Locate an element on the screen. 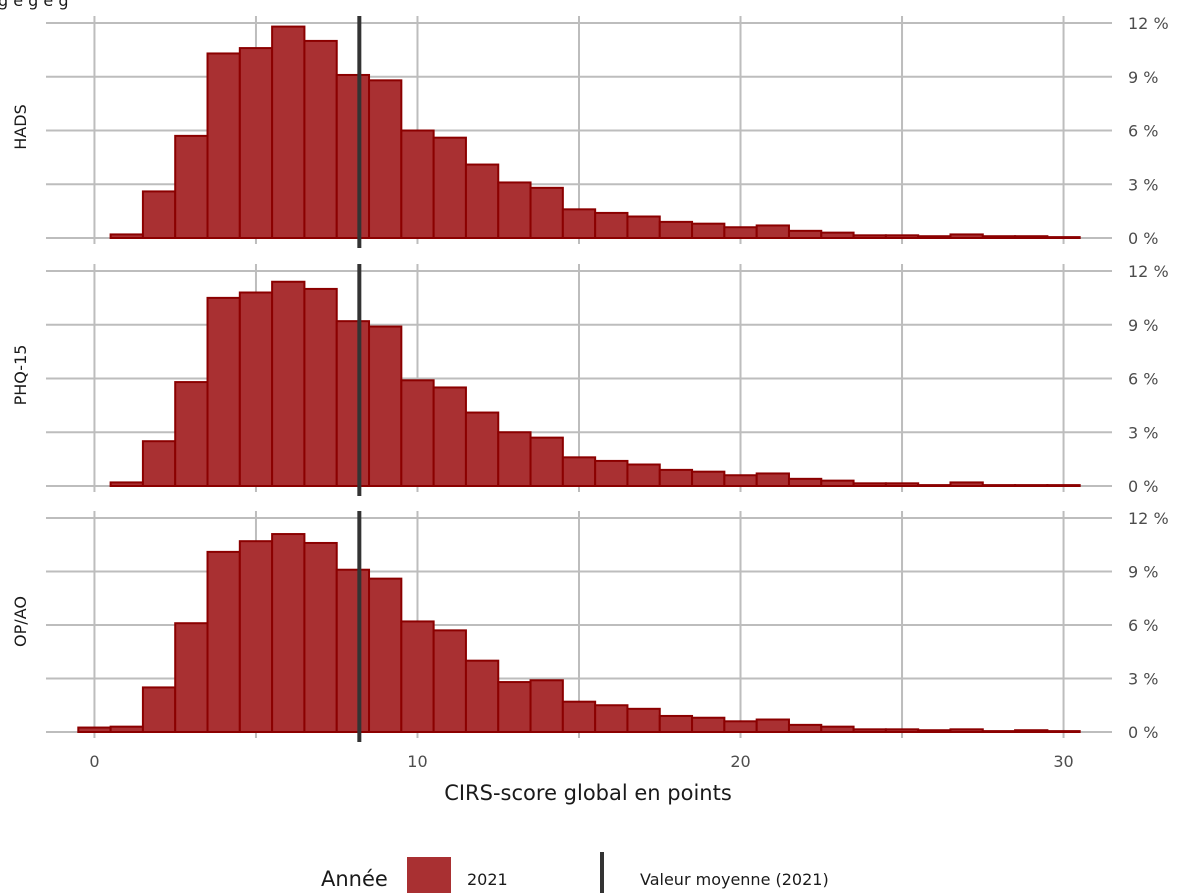 The height and width of the screenshot is (893, 1190). legend-title: Année is located at coordinates (354, 879).